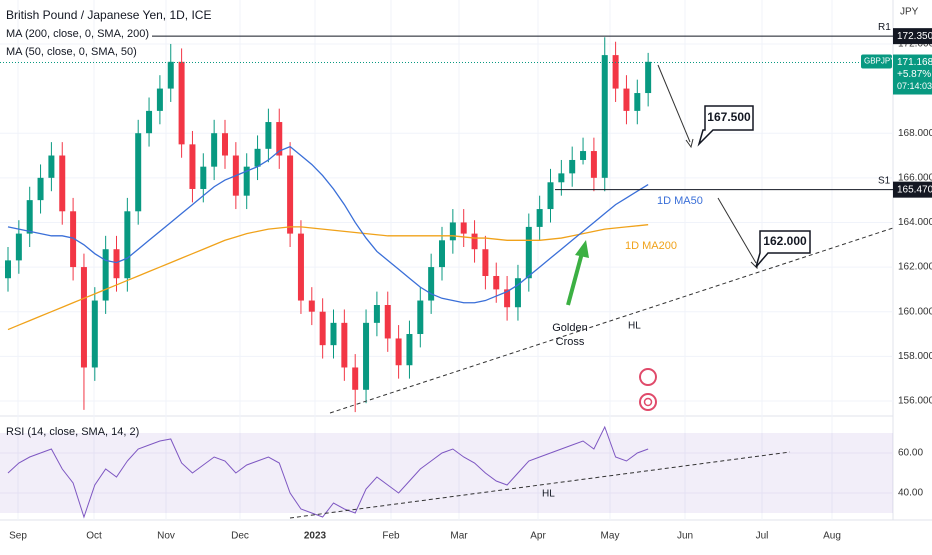 Image resolution: width=932 pixels, height=555 pixels. Describe the element at coordinates (651, 246) in the screenshot. I see `ma-label: 1D MA200` at that location.